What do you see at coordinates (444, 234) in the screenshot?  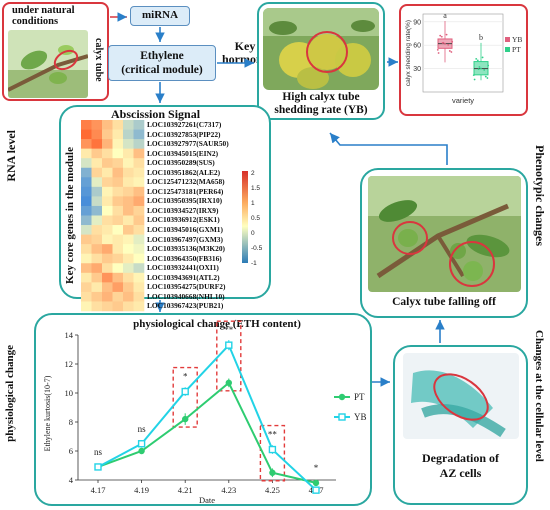 I see `calyx-falling-photo` at bounding box center [444, 234].